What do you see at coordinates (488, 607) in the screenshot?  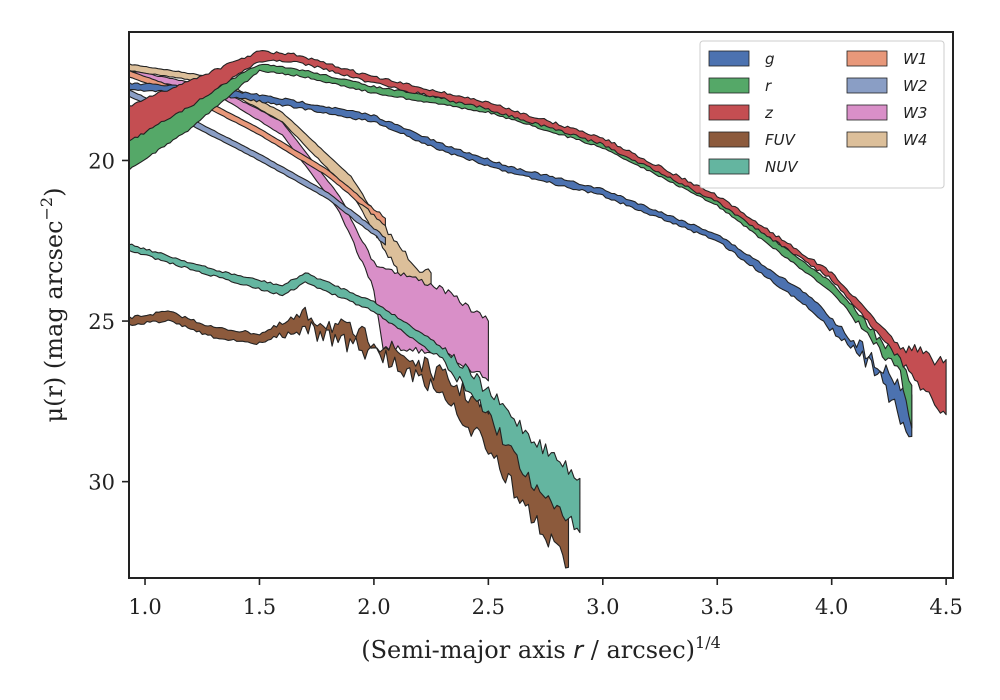 I see `x-tick-label-2.5: 2.5` at bounding box center [488, 607].